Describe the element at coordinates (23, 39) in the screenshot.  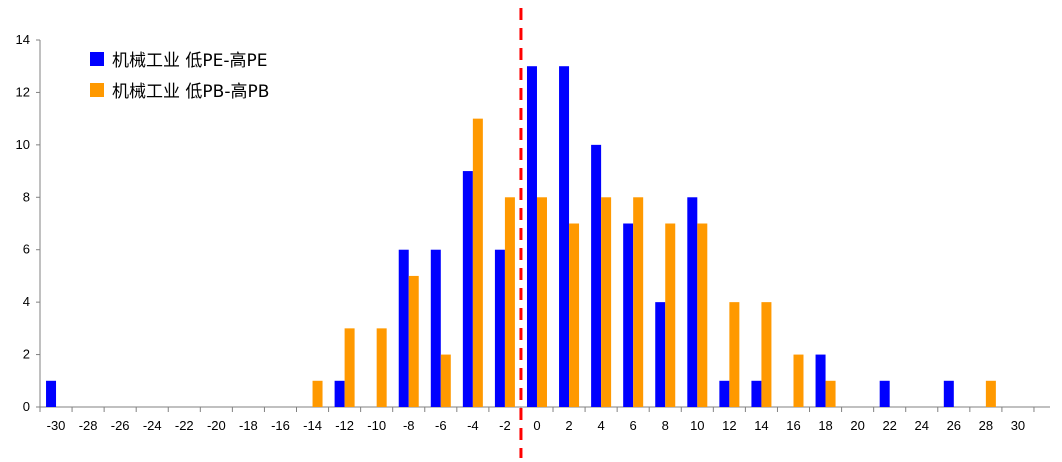
I see `y-tick-label: 14` at that location.